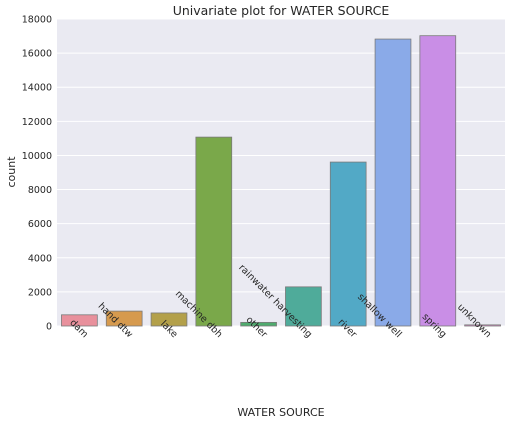 This screenshot has width=510, height=426. I want to click on y-tick-label: 16000, so click(37, 54).